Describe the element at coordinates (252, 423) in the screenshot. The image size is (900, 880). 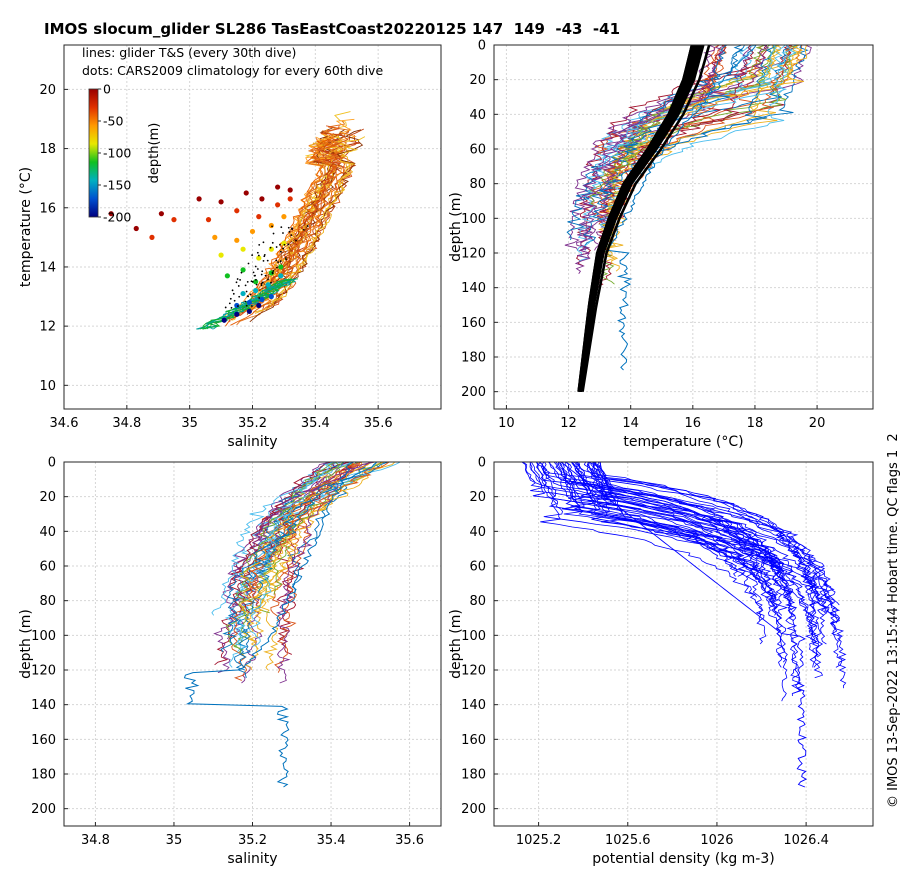
I see `x-tick-label: 35.2` at that location.